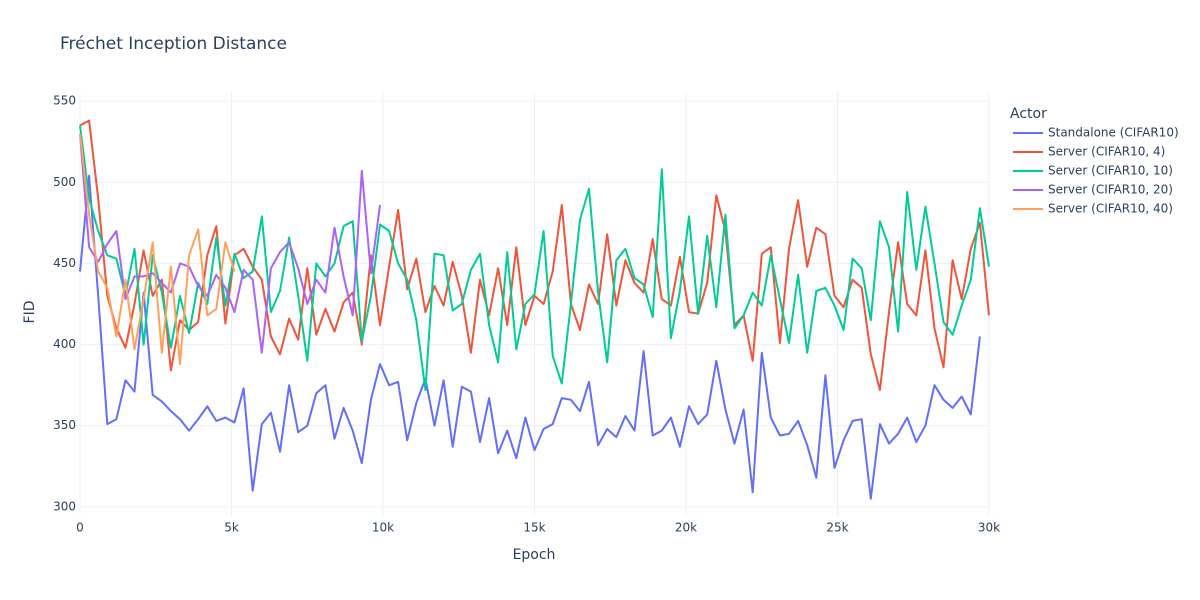  Describe the element at coordinates (534, 528) in the screenshot. I see `x-tick-label: 15k` at that location.